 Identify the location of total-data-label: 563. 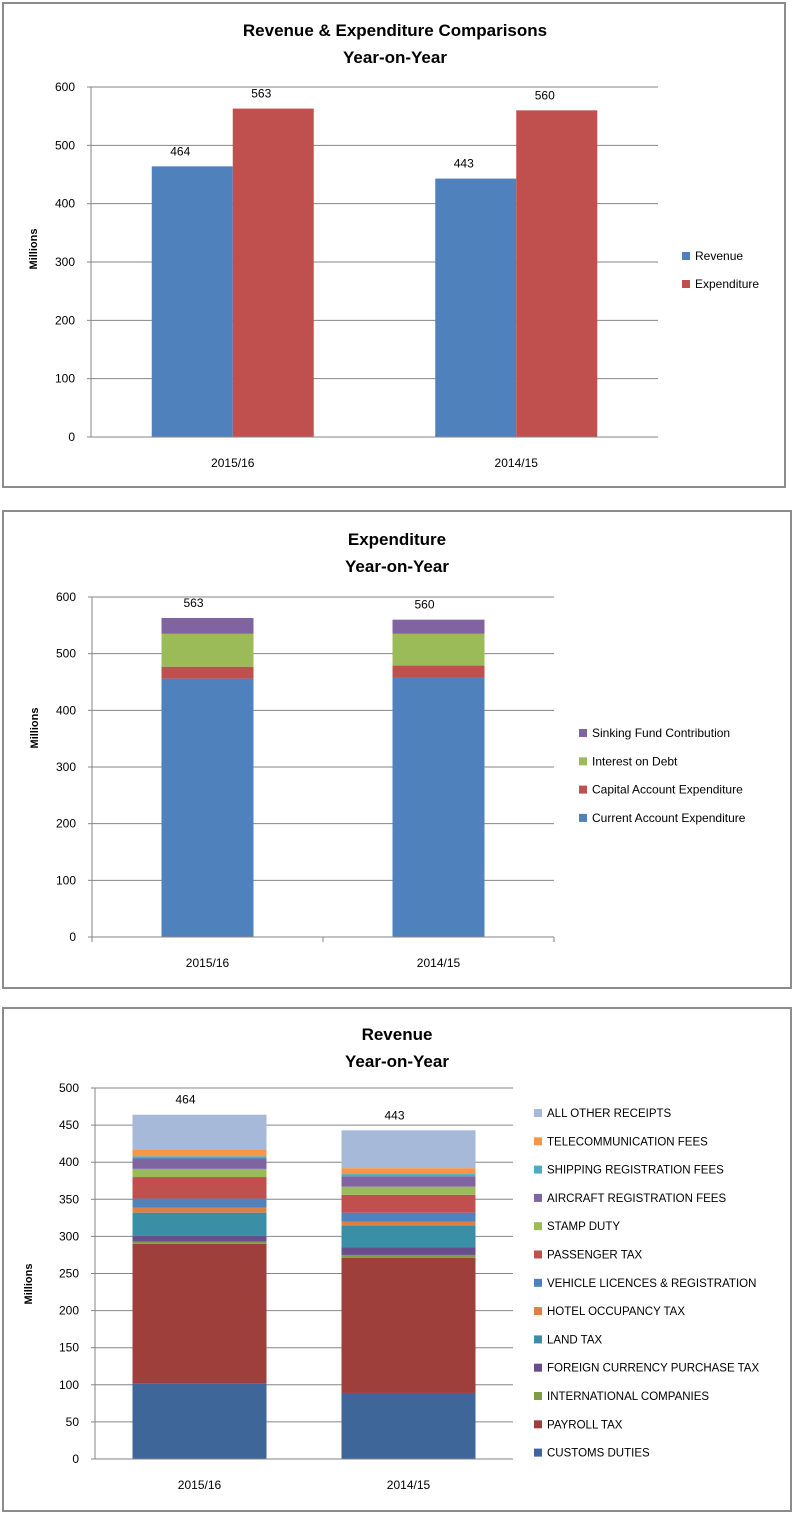
(193, 603).